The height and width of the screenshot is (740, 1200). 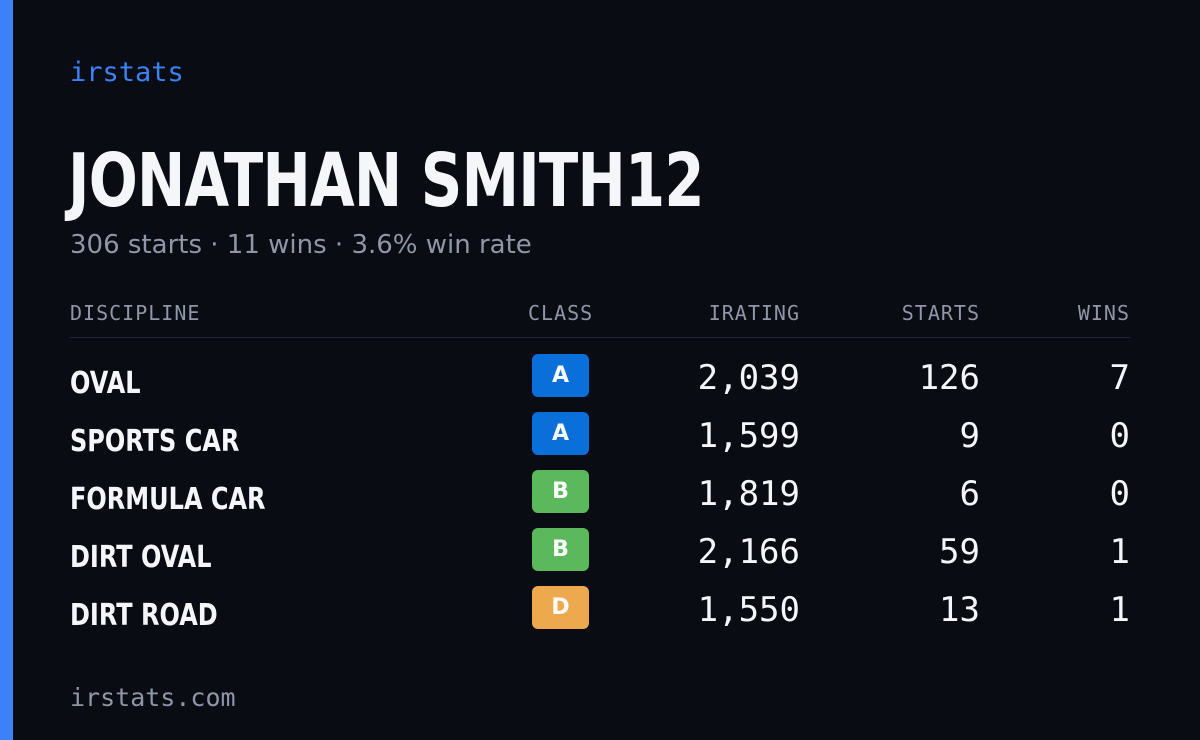 What do you see at coordinates (386, 181) in the screenshot?
I see `driver-name: JONATHAN SMITH12` at bounding box center [386, 181].